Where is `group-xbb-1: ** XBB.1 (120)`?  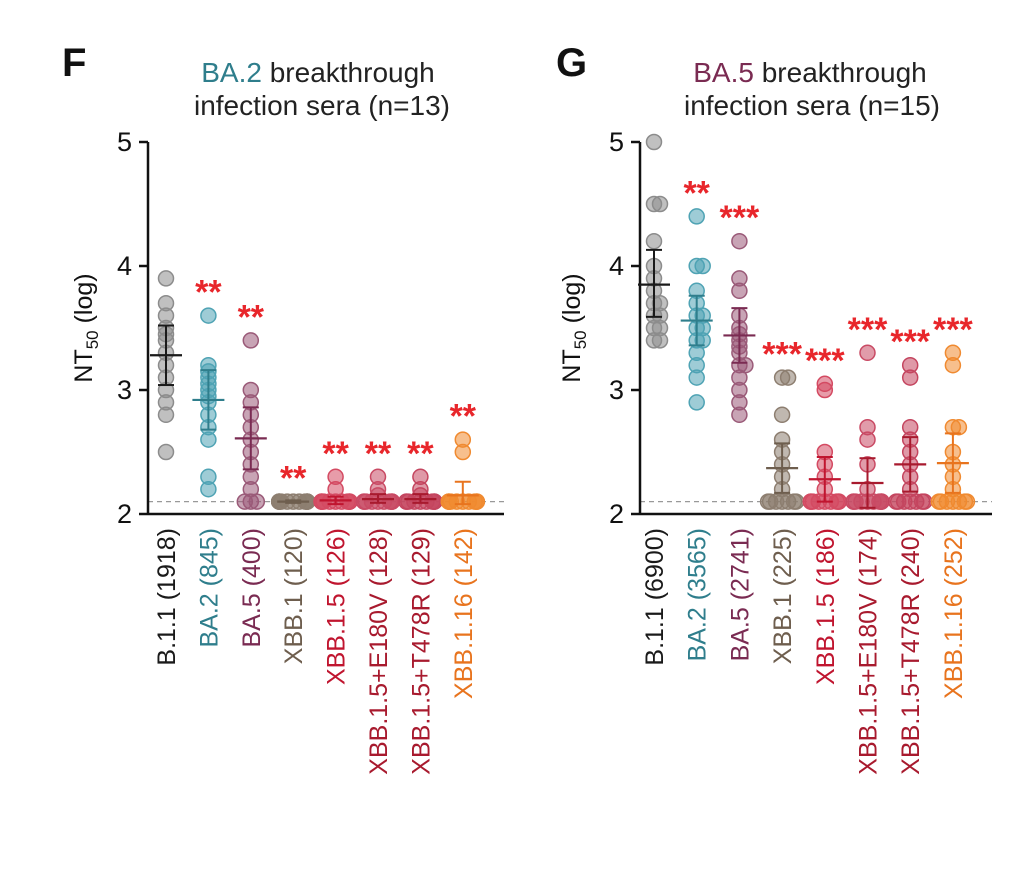
group-xbb-1: ** XBB.1 (120) is located at coordinates (293, 562).